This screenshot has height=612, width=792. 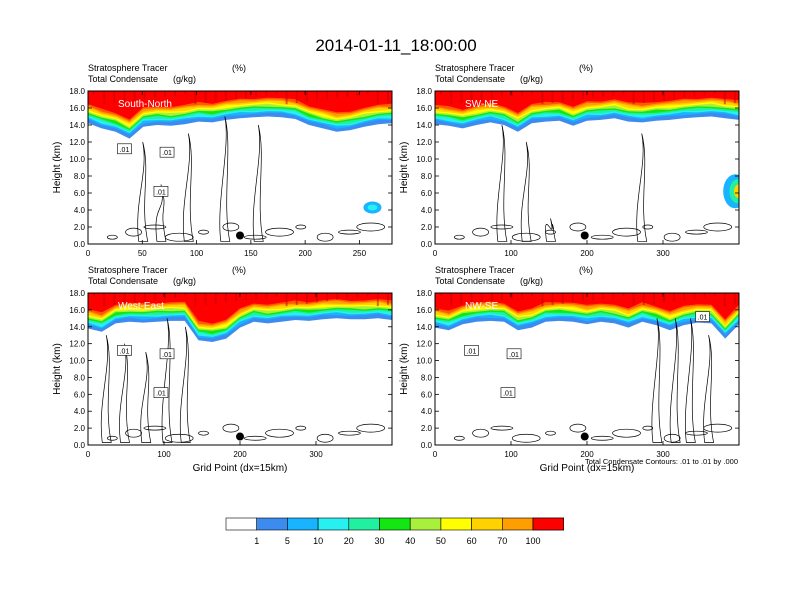 I want to click on colorbar-label: 5, so click(x=287, y=541).